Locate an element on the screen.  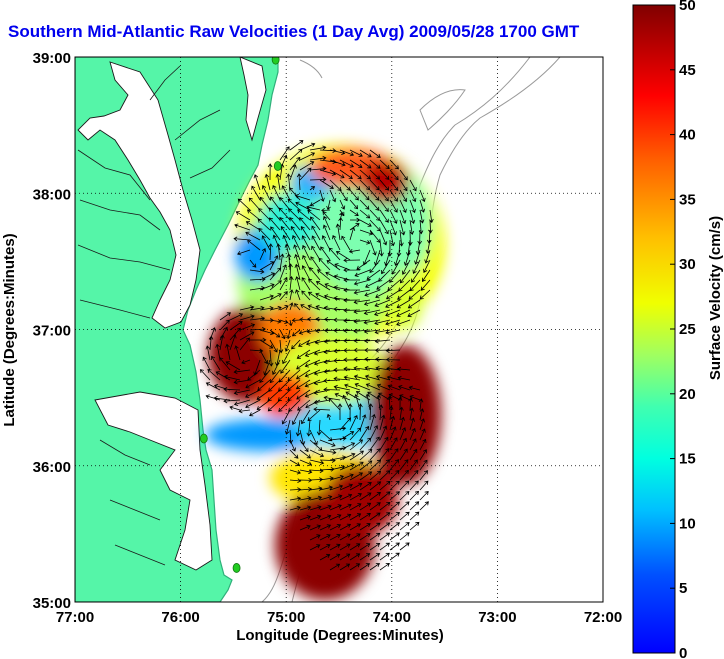
colorbar-ticks: 0 5 10 15 20 25 30 35 40 45 50 is located at coordinates (683, 329).